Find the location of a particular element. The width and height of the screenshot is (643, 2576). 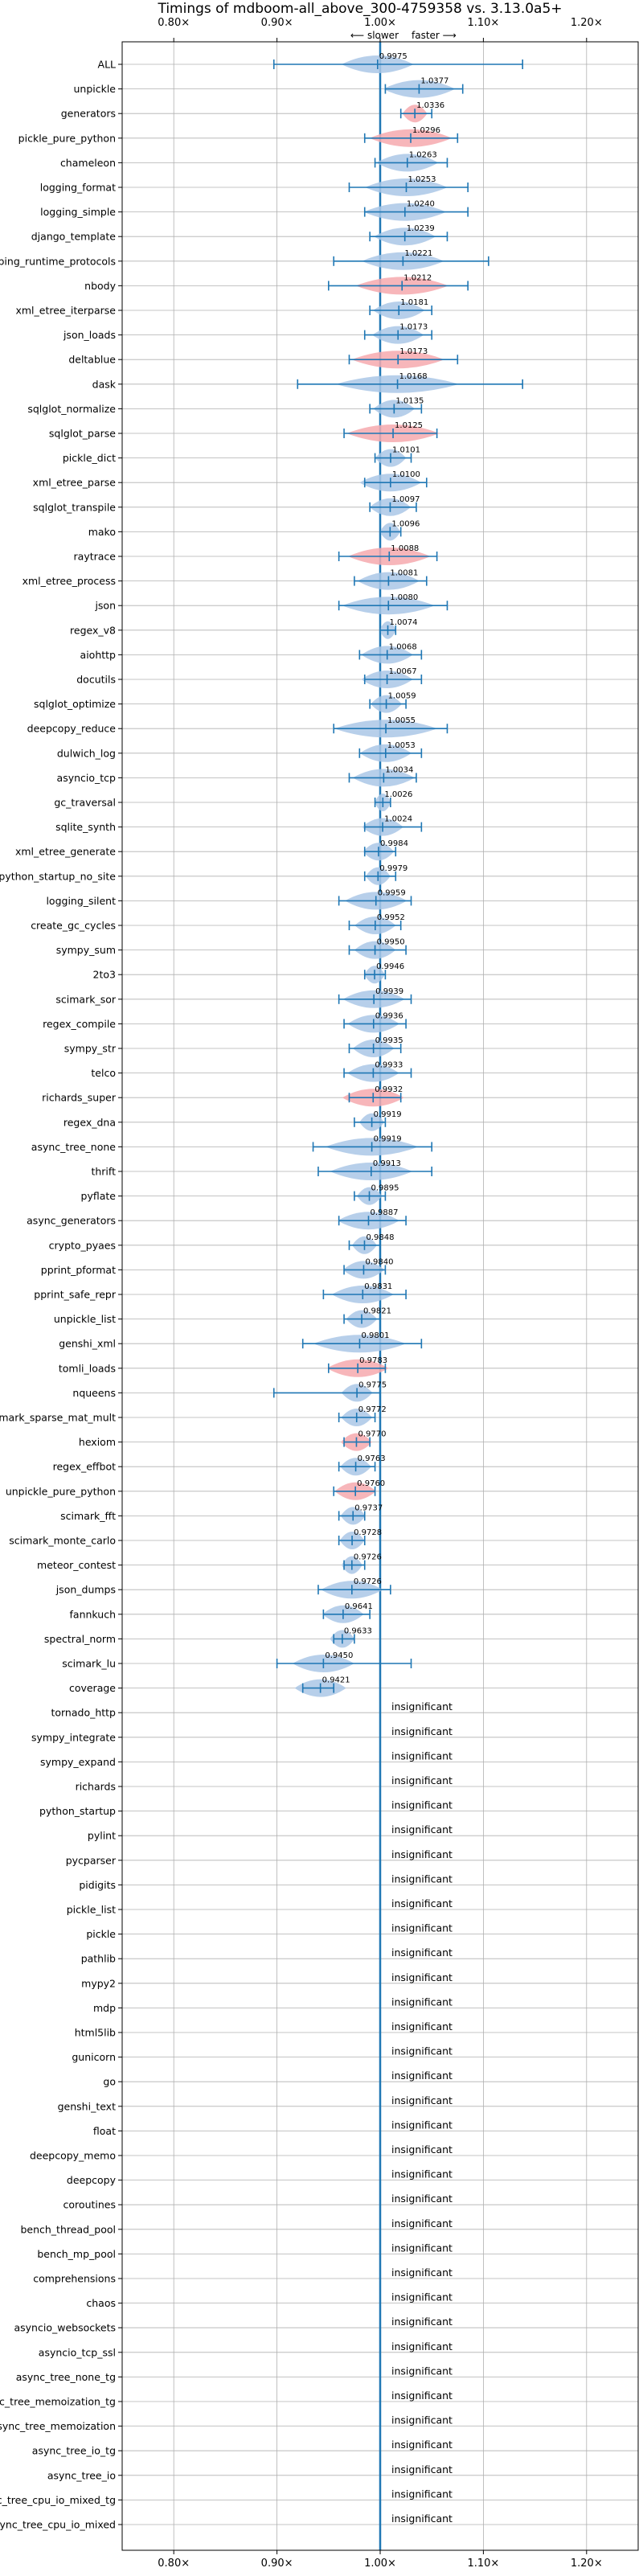

x-tick-label-bottom: 0.90× is located at coordinates (277, 2564).